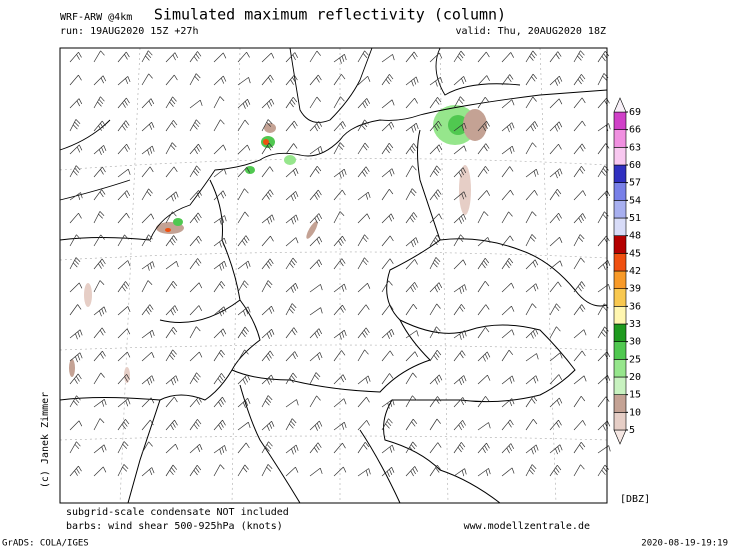  I want to click on colorbar-label: 33, so click(635, 324).